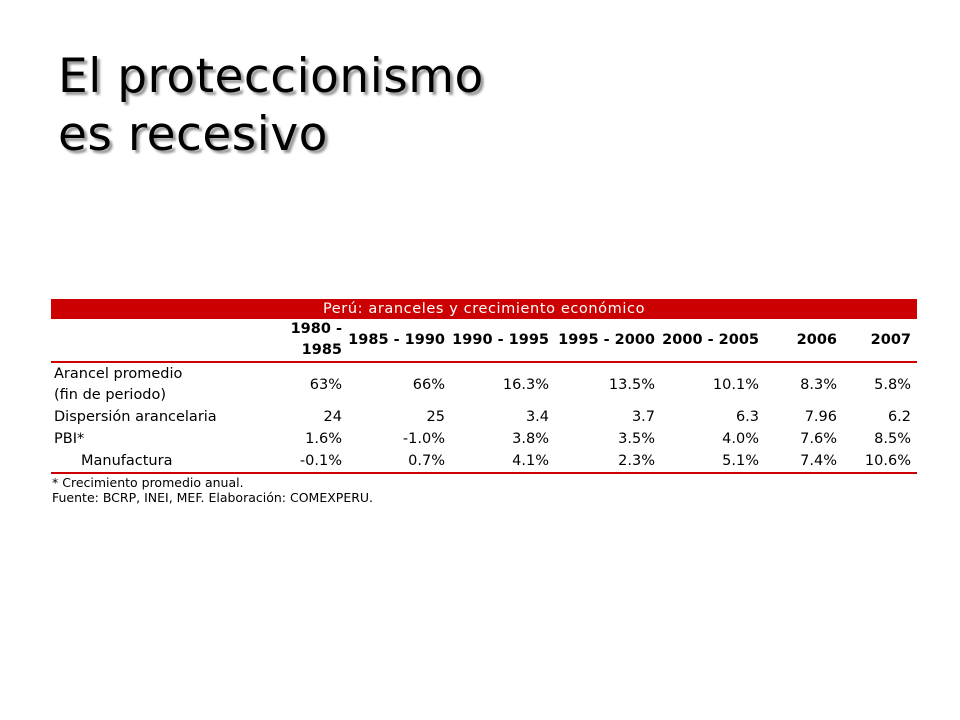  Describe the element at coordinates (135, 417) in the screenshot. I see `row-label: Dispersión arancelaria` at that location.